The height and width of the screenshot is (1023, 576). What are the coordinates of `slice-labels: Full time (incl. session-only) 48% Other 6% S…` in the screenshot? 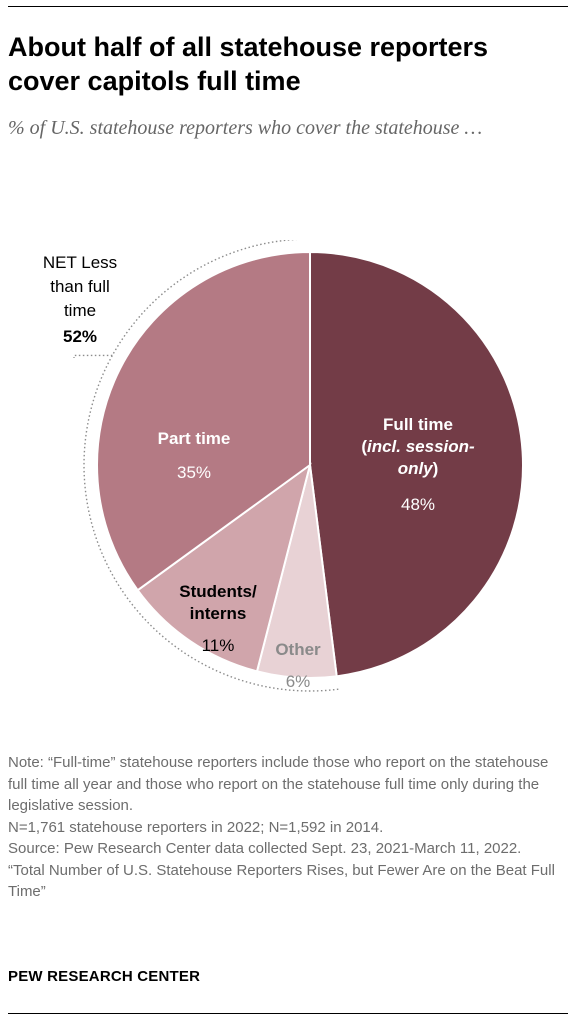 It's located at (316, 553).